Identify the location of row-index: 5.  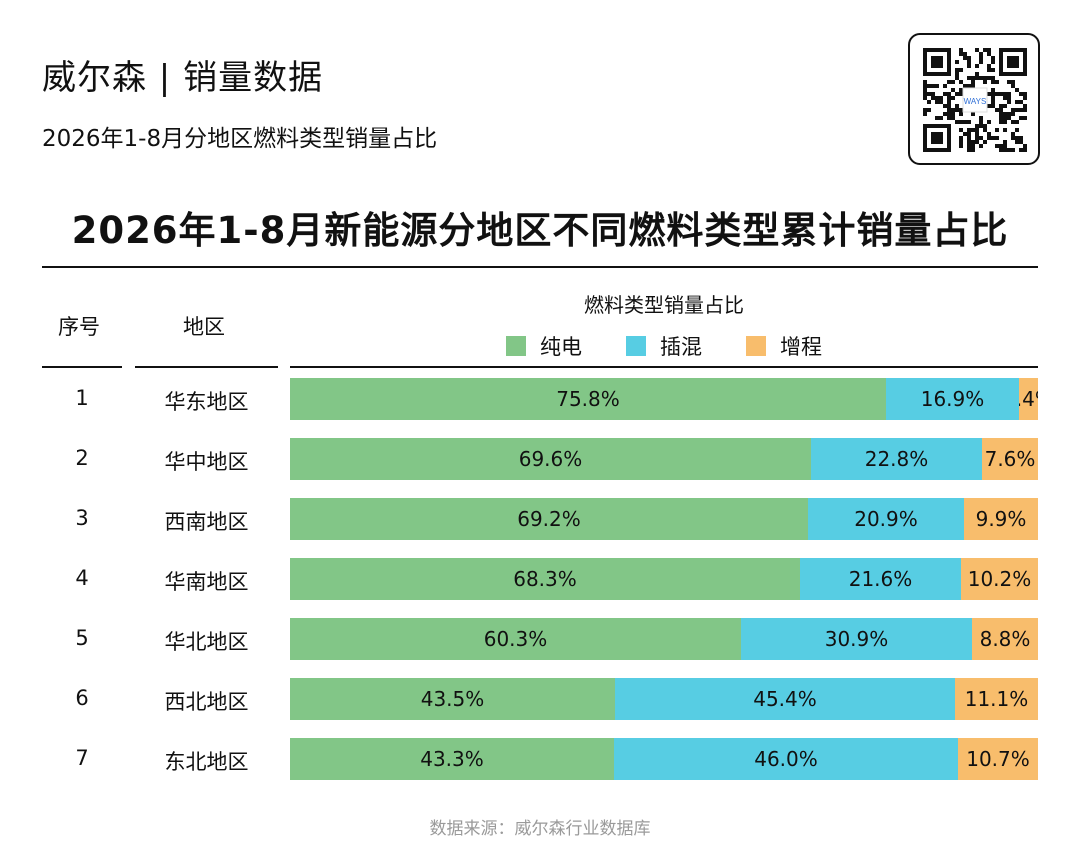
(82, 638).